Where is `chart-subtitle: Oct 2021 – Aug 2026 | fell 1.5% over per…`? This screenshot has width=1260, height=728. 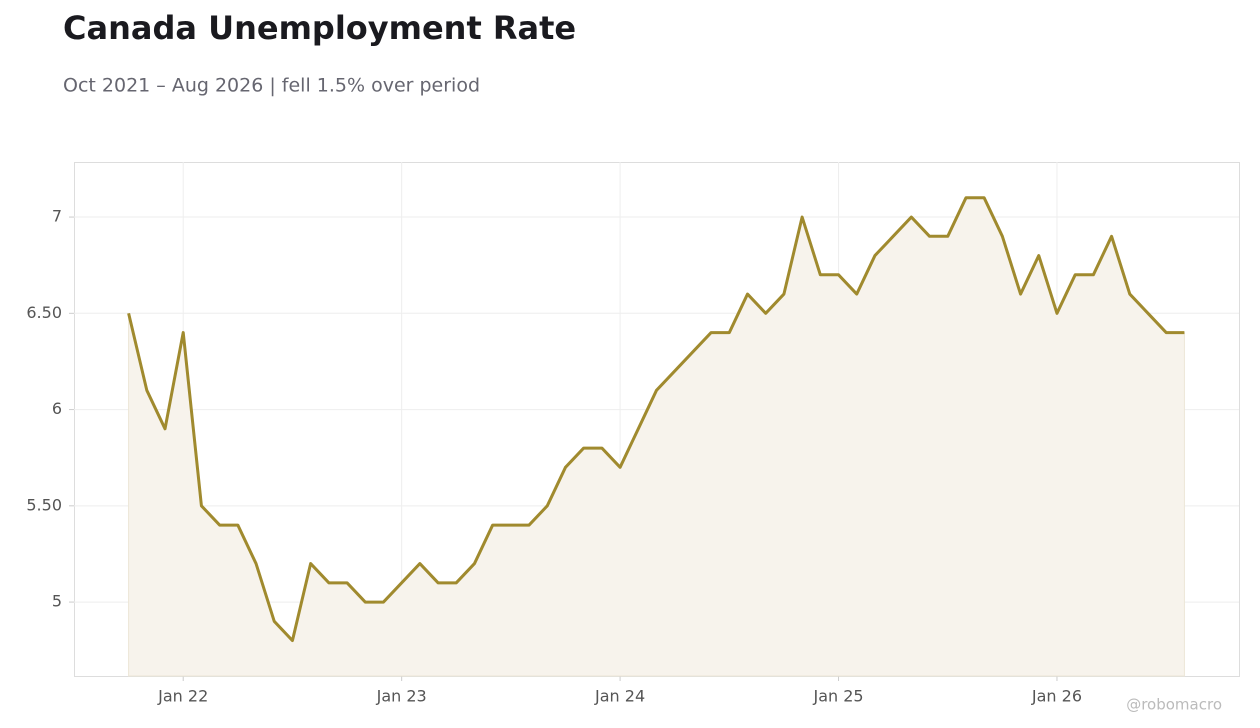 chart-subtitle: Oct 2021 – Aug 2026 | fell 1.5% over per… is located at coordinates (271, 86).